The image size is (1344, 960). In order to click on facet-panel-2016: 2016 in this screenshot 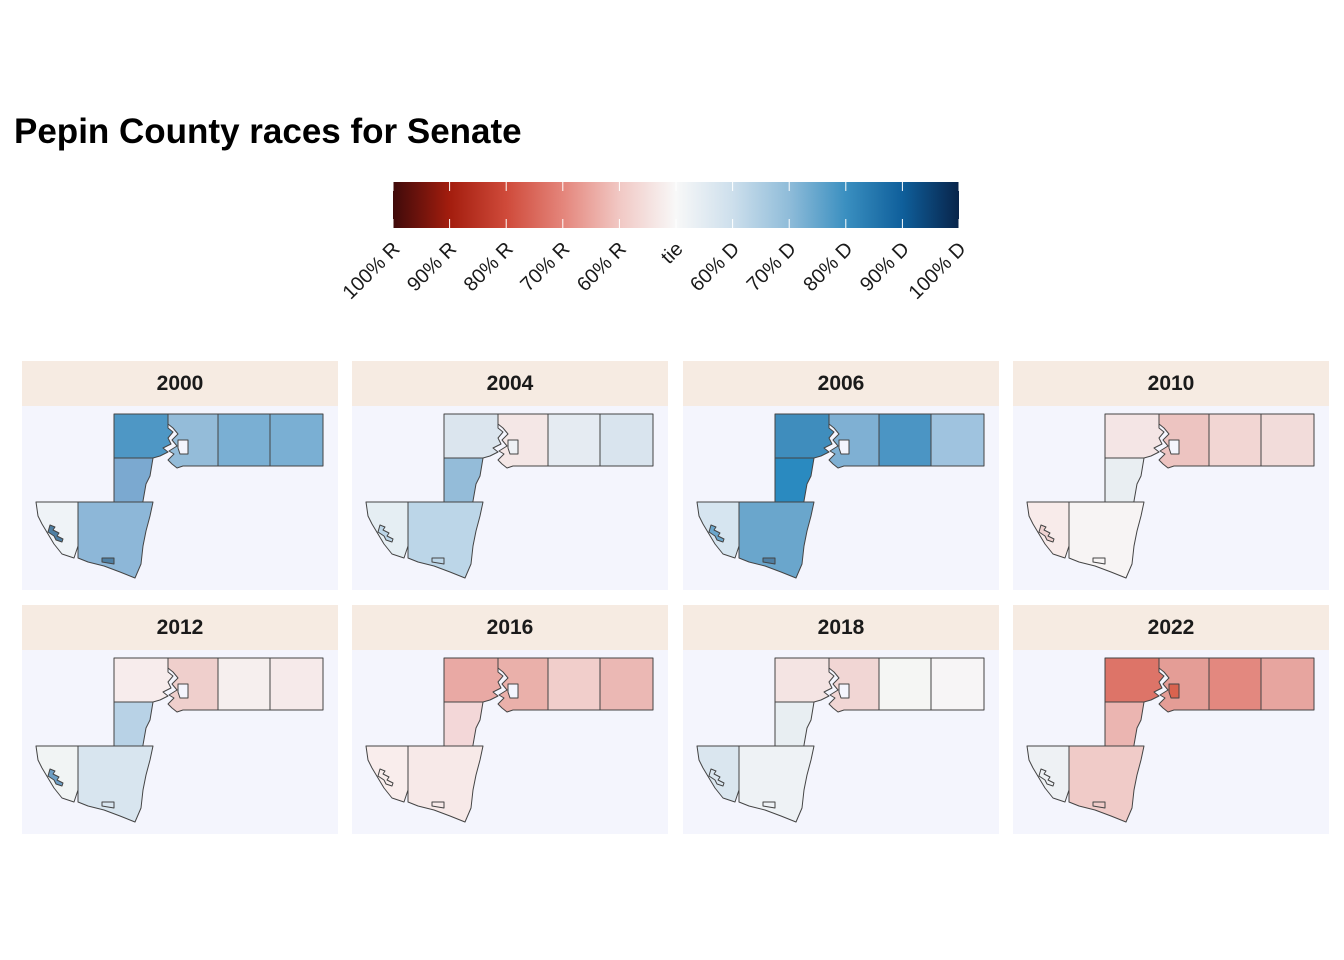, I will do `click(510, 719)`.